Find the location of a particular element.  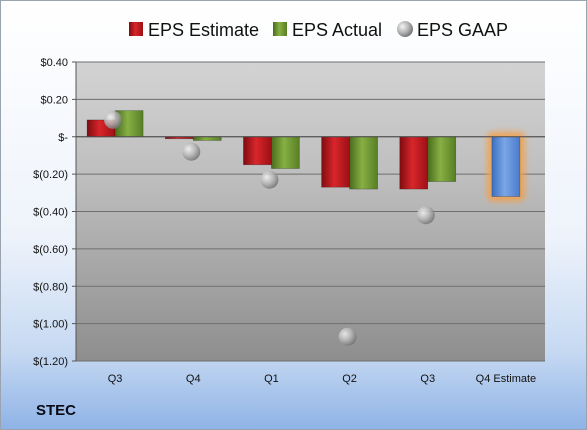

legend-label: EPS Estimate is located at coordinates (203, 30).